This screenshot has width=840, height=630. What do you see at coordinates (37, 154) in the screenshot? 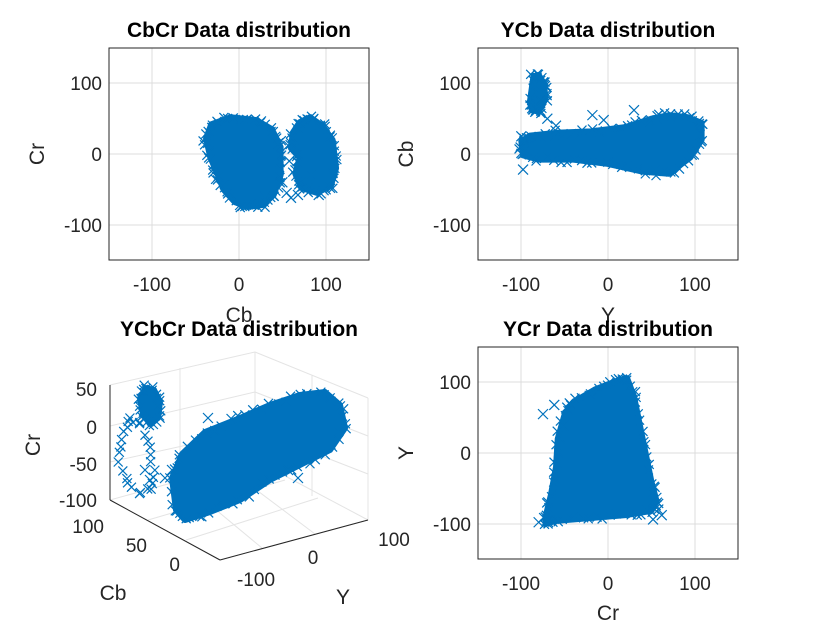
I see `y-axis-label: Cr` at bounding box center [37, 154].